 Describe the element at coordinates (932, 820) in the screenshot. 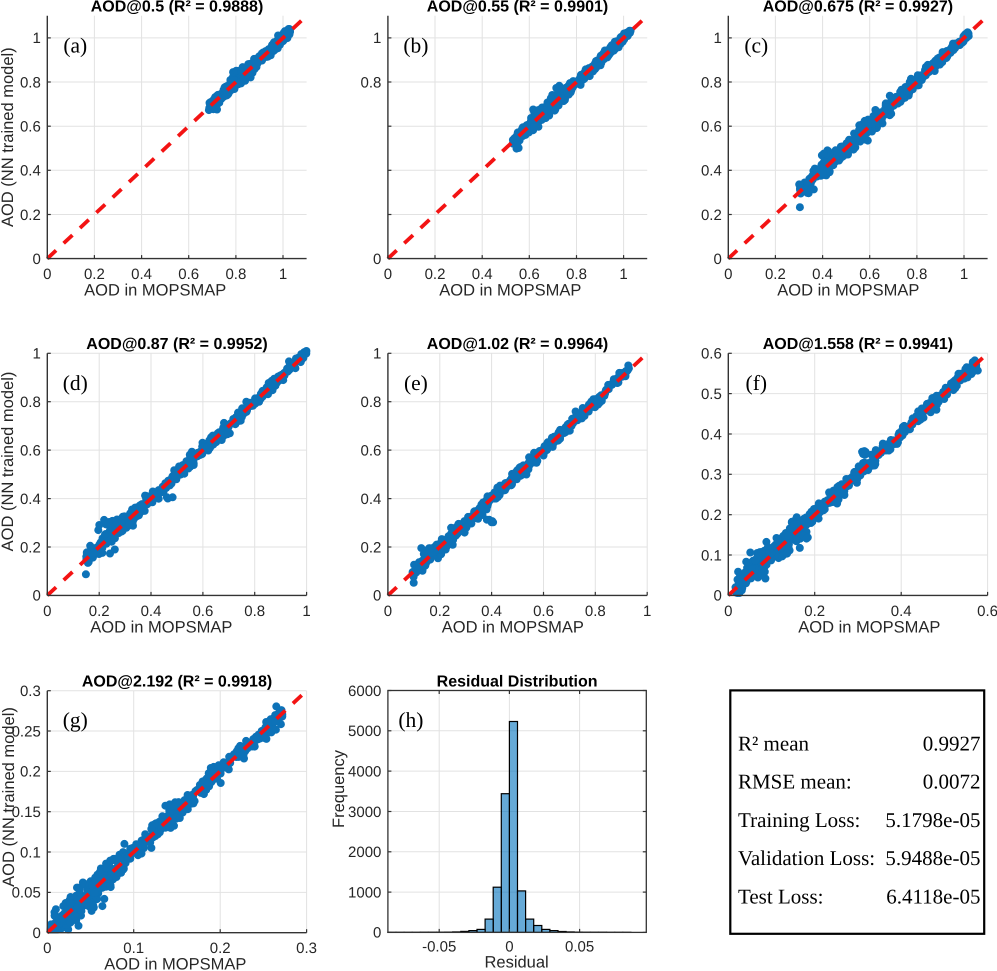

I see `svg-text: 5.1798e-05` at that location.